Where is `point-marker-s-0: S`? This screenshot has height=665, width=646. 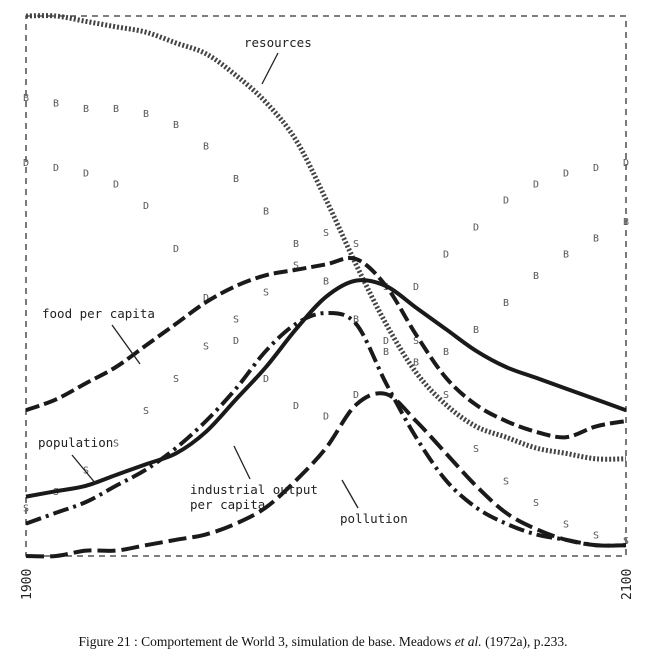 point-marker-s-0: S is located at coordinates (26, 508).